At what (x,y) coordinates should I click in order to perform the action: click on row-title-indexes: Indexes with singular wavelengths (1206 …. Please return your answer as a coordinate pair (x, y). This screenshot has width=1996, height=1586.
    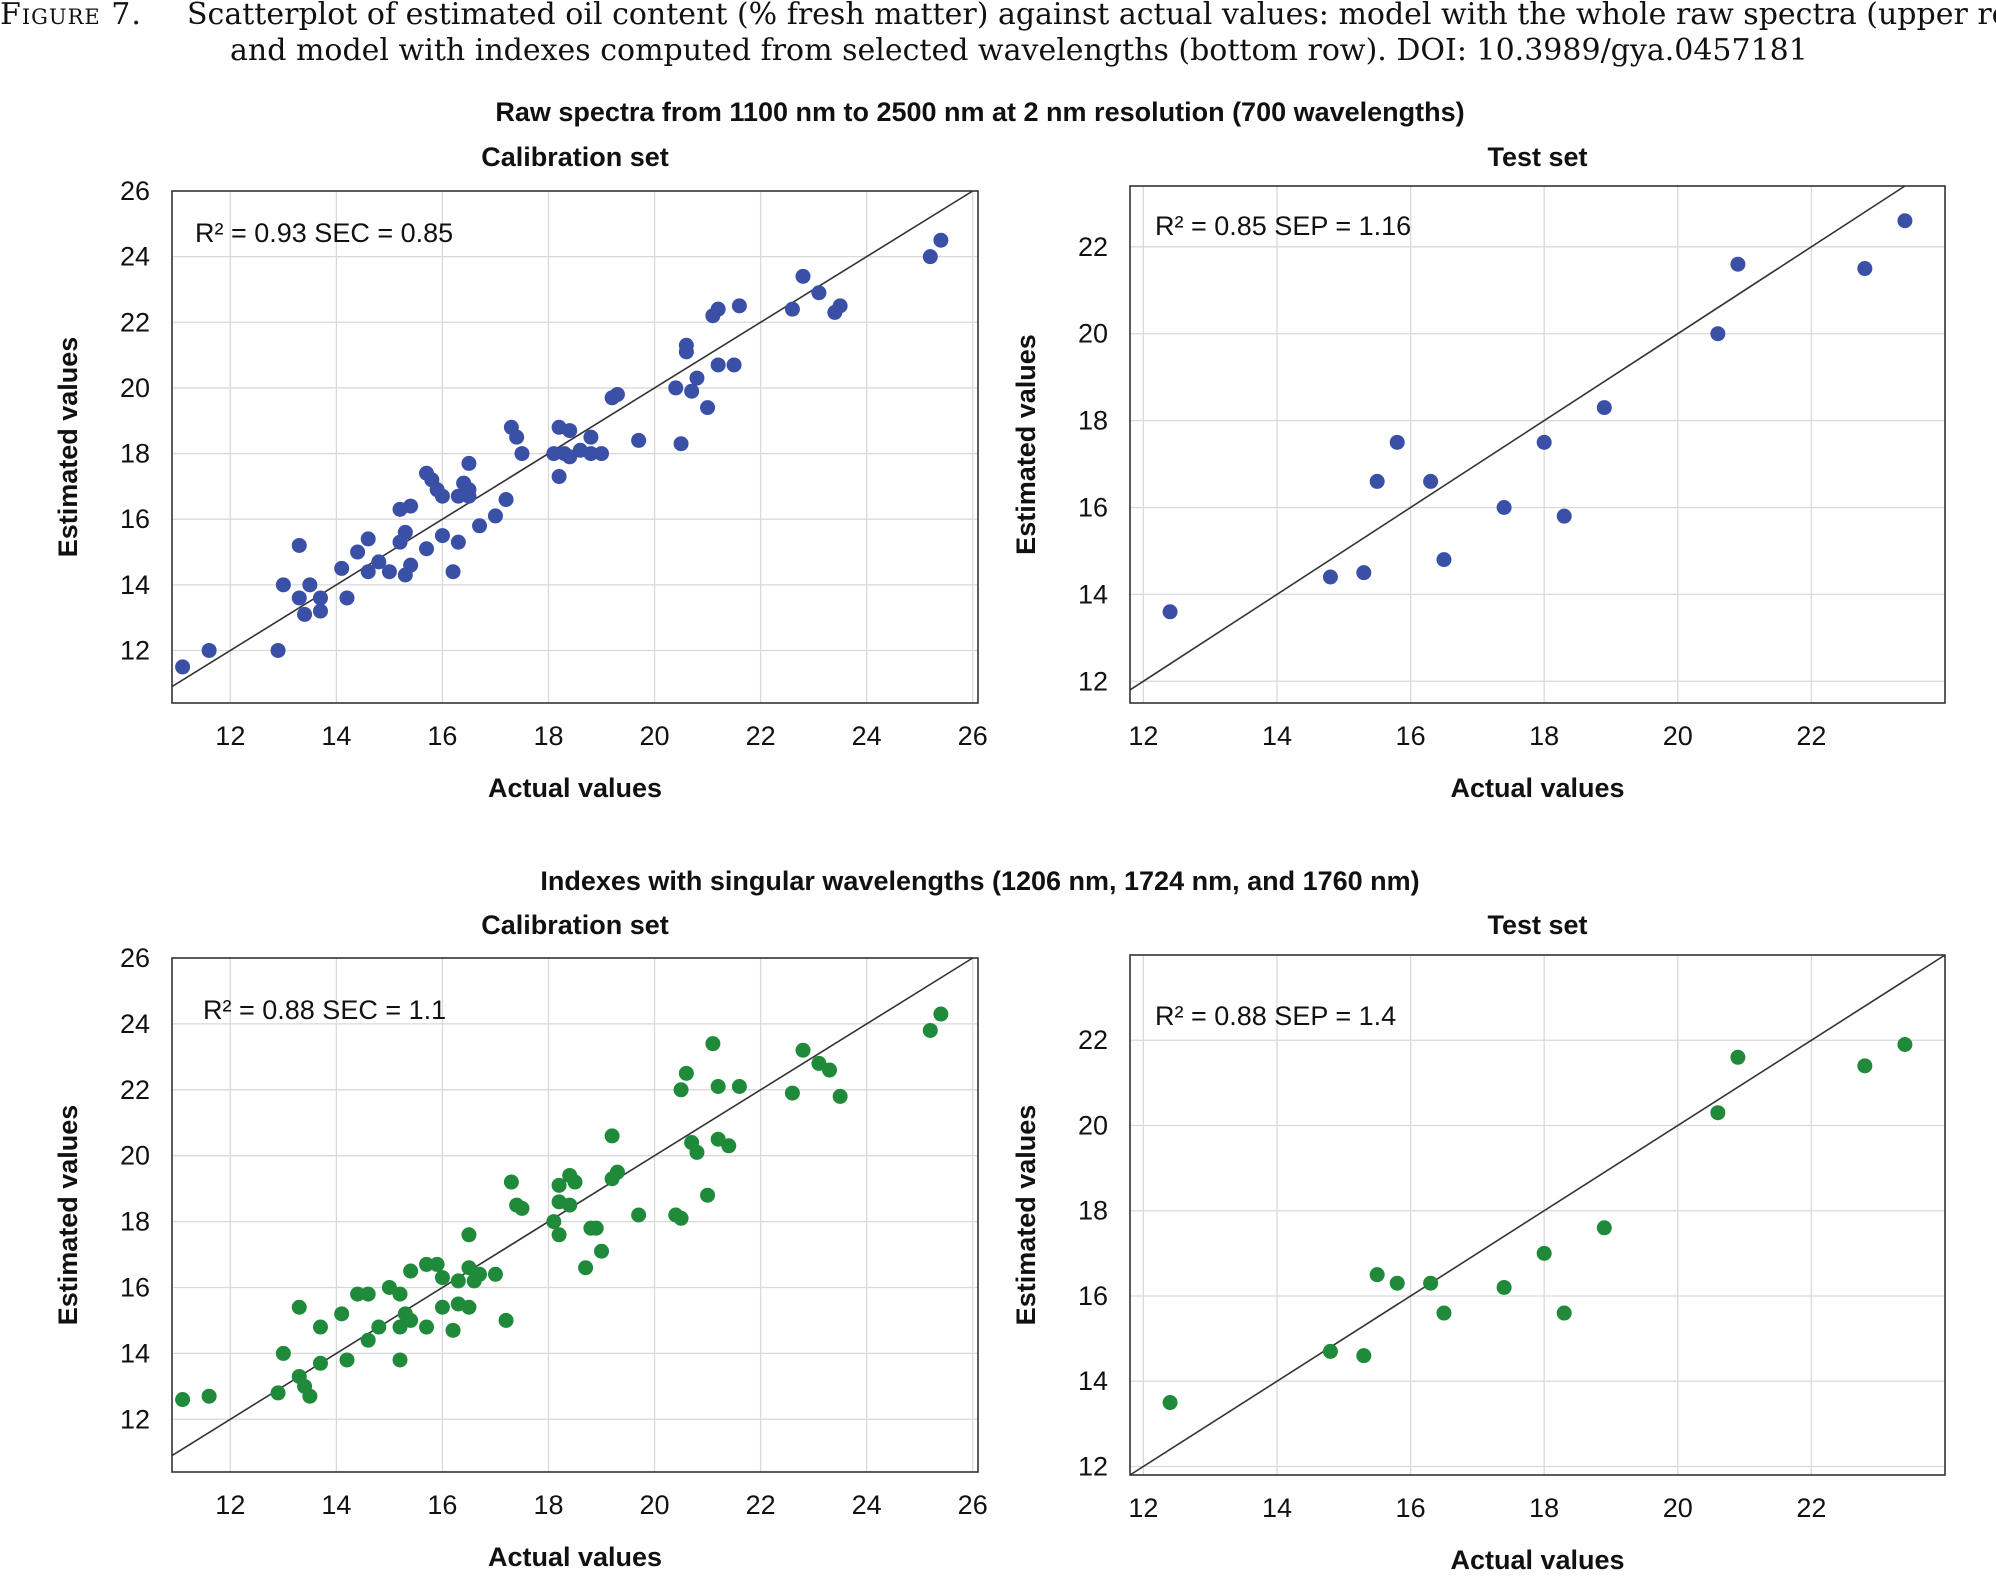
    Looking at the image, I should click on (979, 881).